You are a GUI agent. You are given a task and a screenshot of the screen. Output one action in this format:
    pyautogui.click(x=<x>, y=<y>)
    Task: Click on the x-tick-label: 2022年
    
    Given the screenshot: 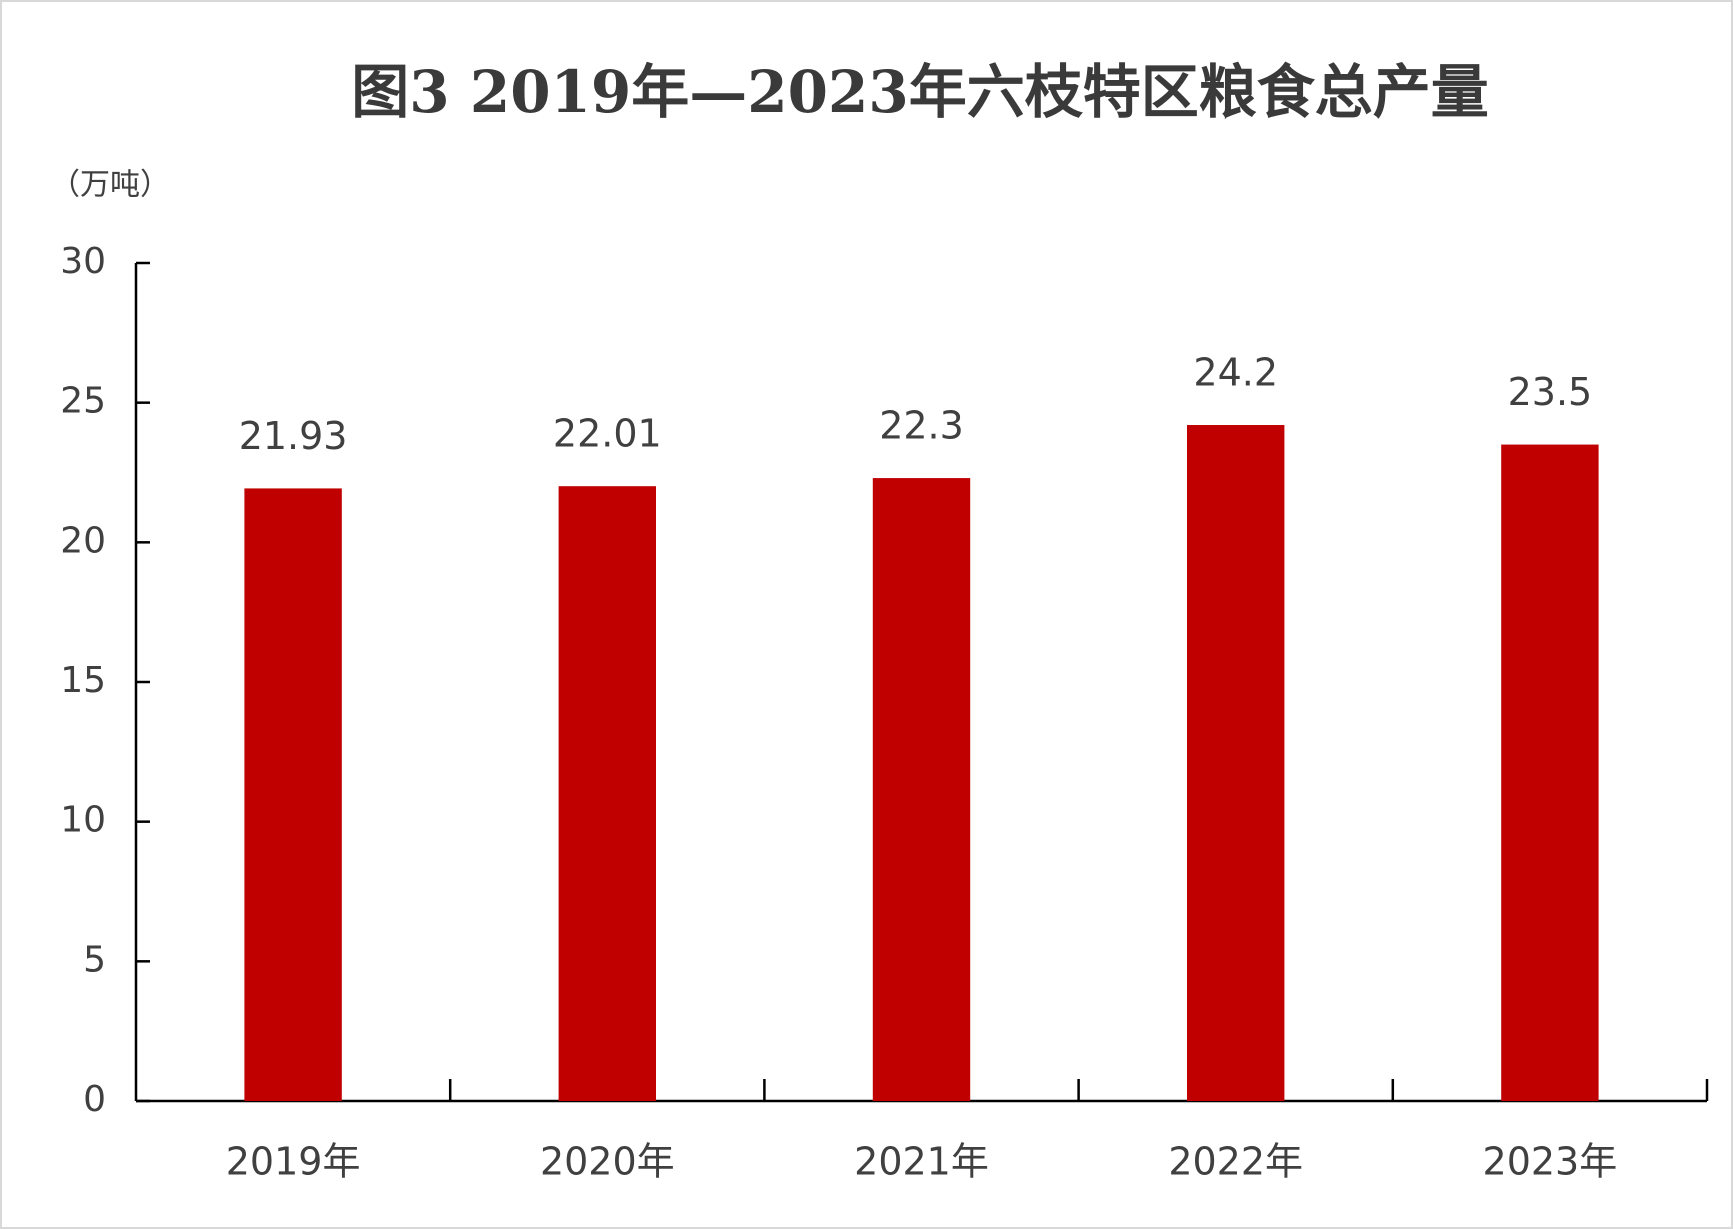 What is the action you would take?
    pyautogui.click(x=1235, y=1162)
    